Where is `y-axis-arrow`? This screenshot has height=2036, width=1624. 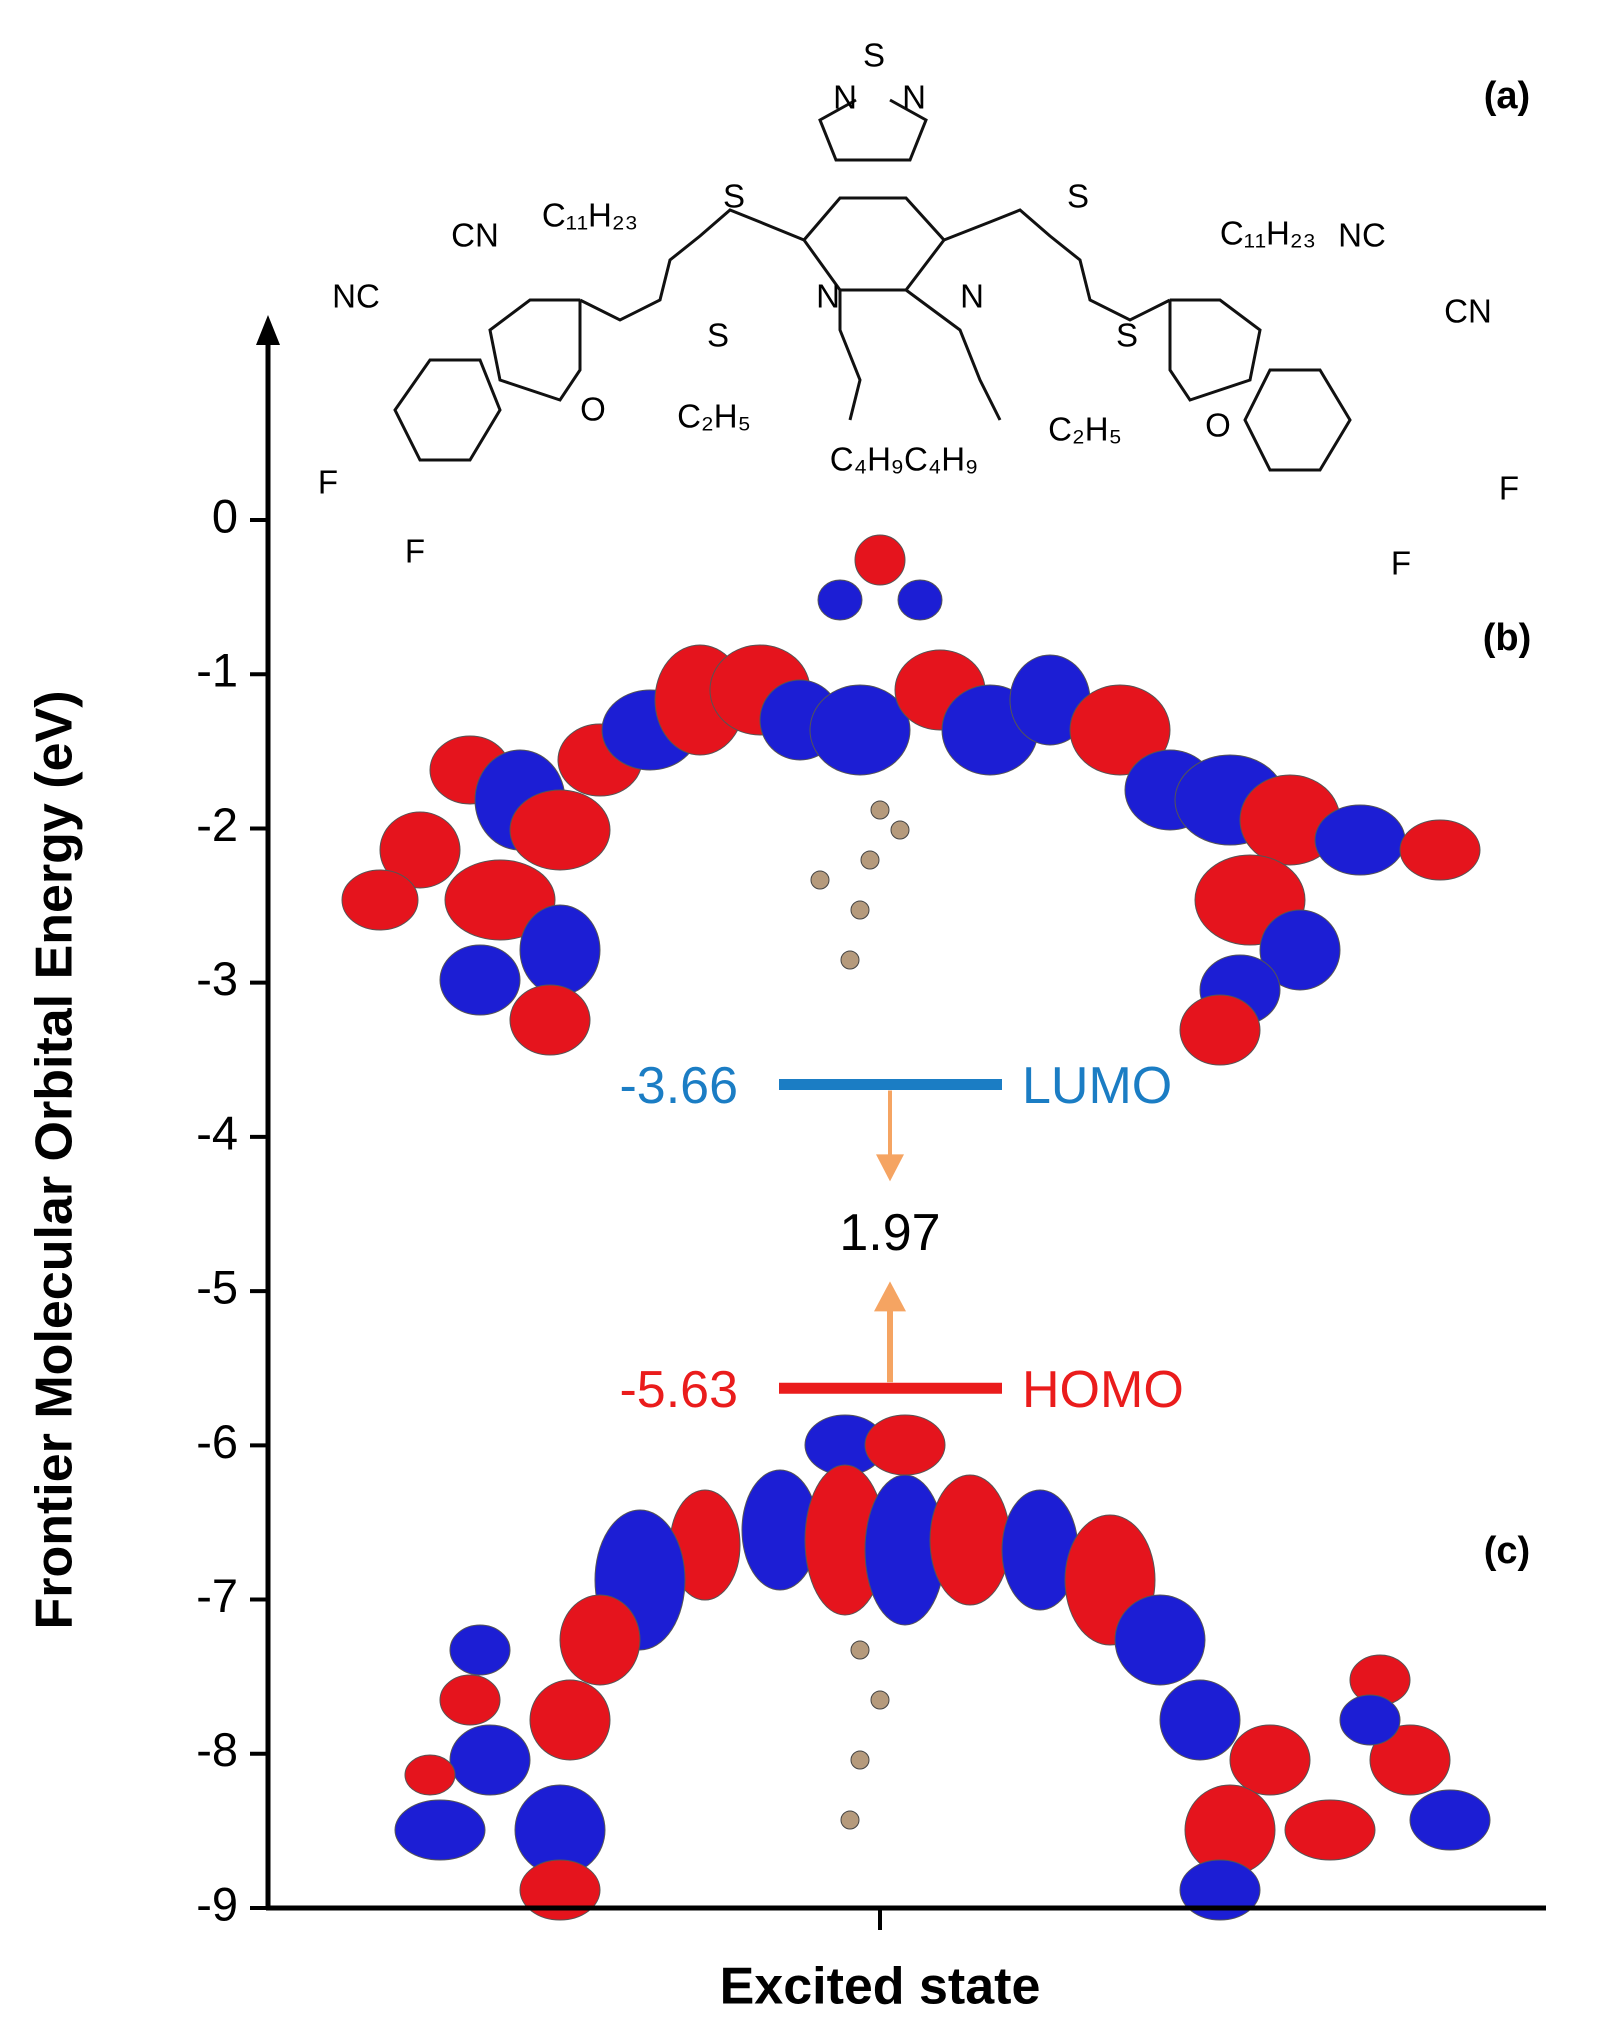 y-axis-arrow is located at coordinates (268, 330).